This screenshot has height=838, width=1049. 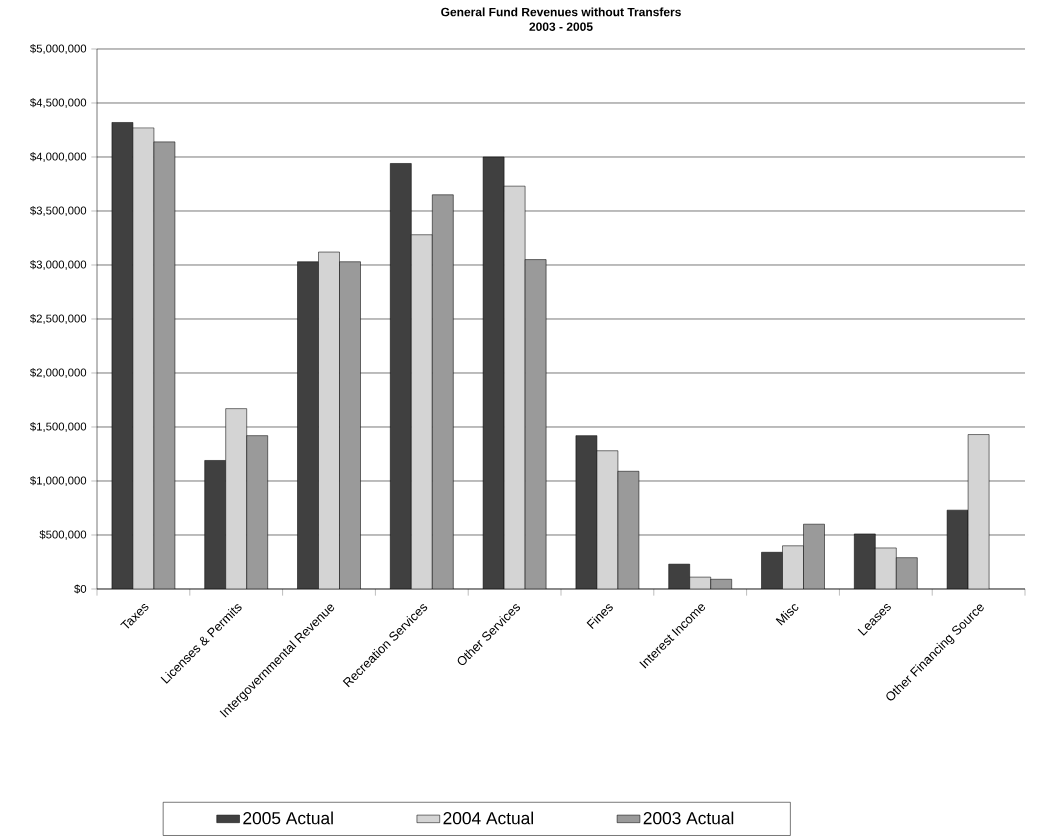 What do you see at coordinates (488, 818) in the screenshot?
I see `legend-label: 2004 Actual` at bounding box center [488, 818].